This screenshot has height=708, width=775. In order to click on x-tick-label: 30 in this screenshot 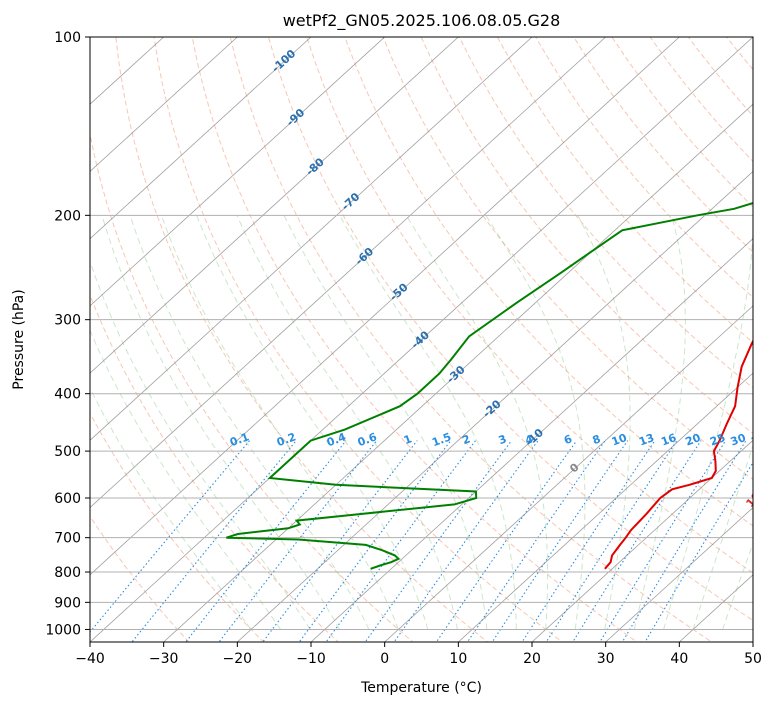, I will do `click(606, 659)`.